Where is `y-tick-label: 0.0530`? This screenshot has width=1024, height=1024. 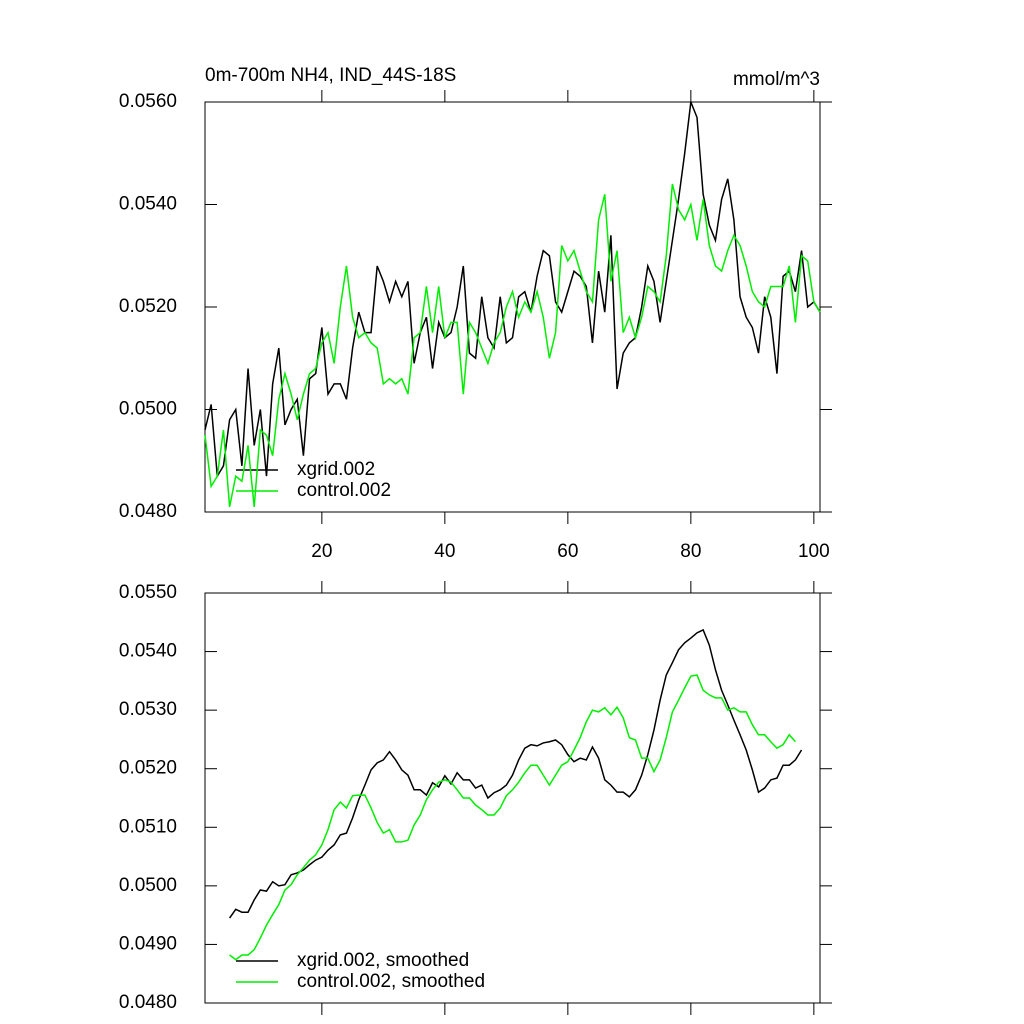 y-tick-label: 0.0530 is located at coordinates (148, 709).